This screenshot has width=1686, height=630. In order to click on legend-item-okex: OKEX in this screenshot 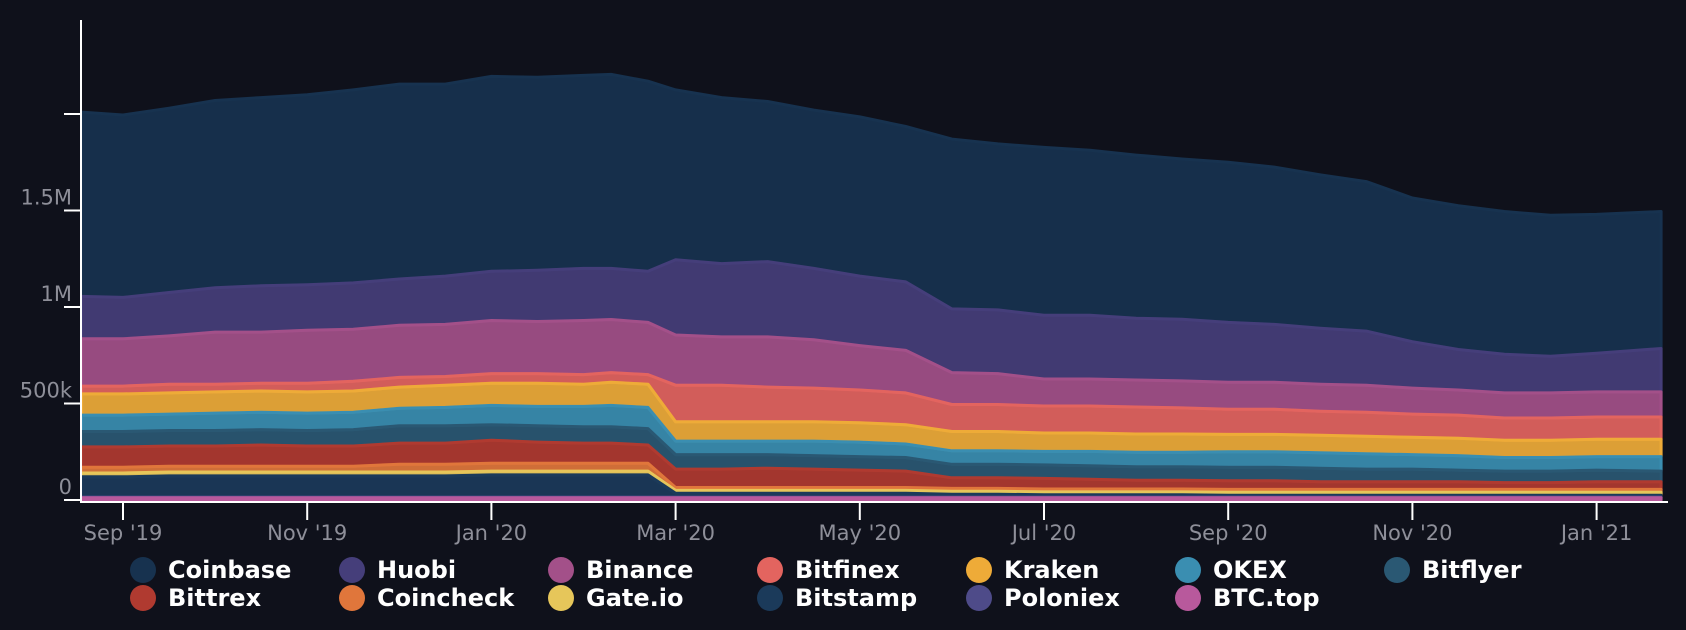, I will do `click(1231, 570)`.